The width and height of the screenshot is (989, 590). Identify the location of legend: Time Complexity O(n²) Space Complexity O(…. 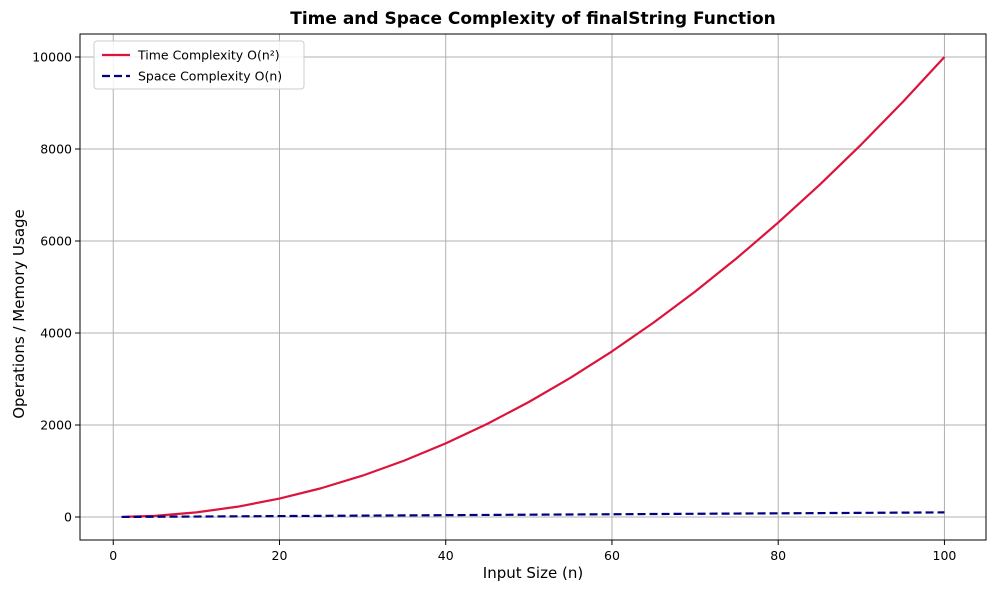
(199, 65).